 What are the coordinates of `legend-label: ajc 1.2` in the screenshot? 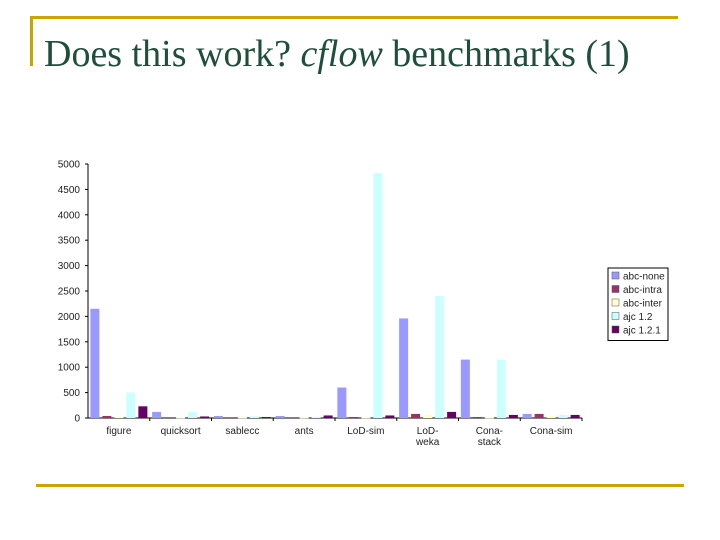 It's located at (638, 317).